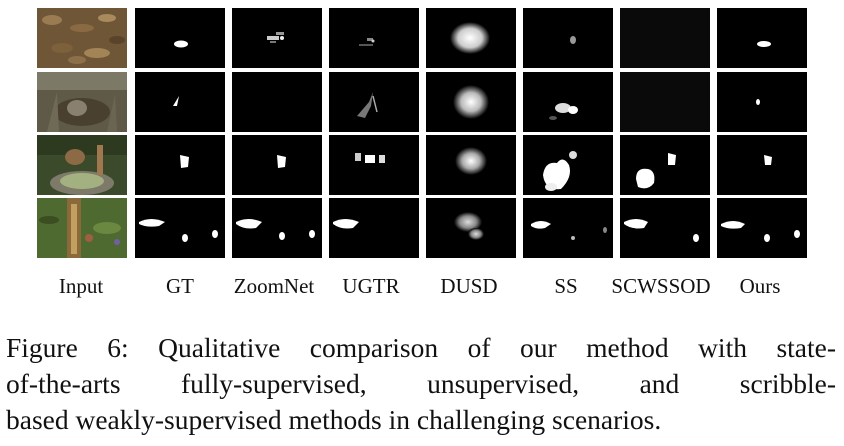  Describe the element at coordinates (566, 286) in the screenshot. I see `column-label-ss: SS` at that location.